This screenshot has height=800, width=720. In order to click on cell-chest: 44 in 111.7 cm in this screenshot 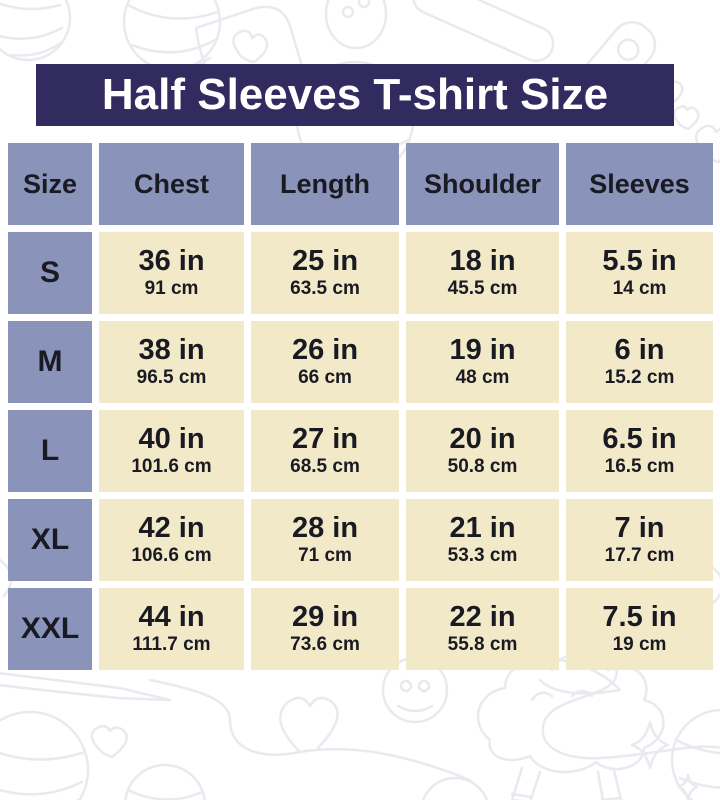, I will do `click(171, 629)`.